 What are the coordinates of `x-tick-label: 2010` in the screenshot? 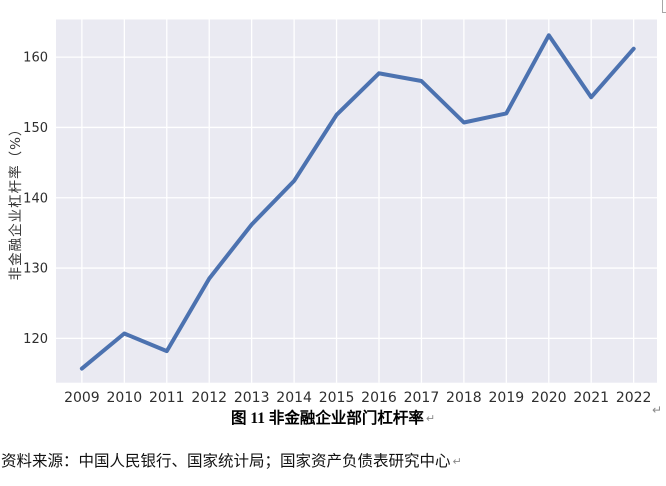 It's located at (125, 398).